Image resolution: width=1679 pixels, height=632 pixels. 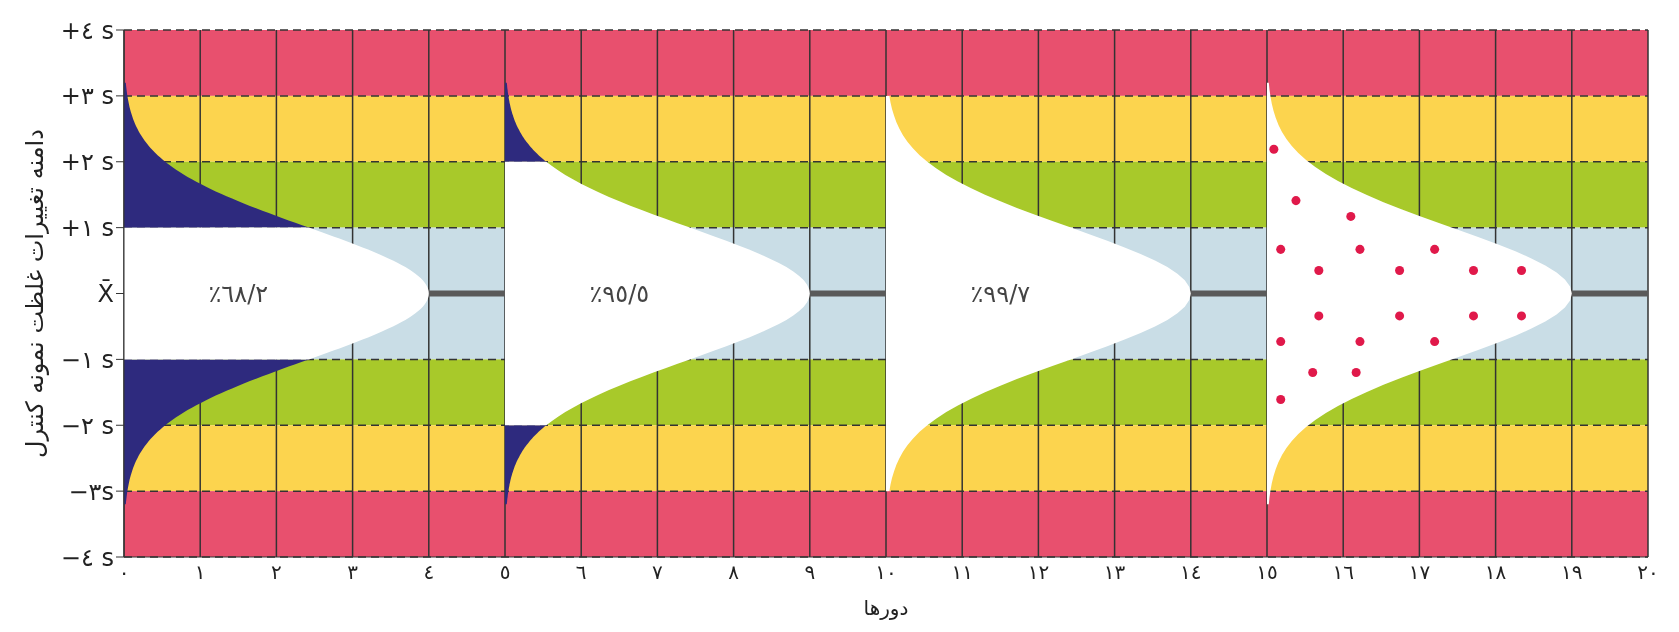 I want to click on x-tick-label: ١٢, so click(x=1038, y=572).